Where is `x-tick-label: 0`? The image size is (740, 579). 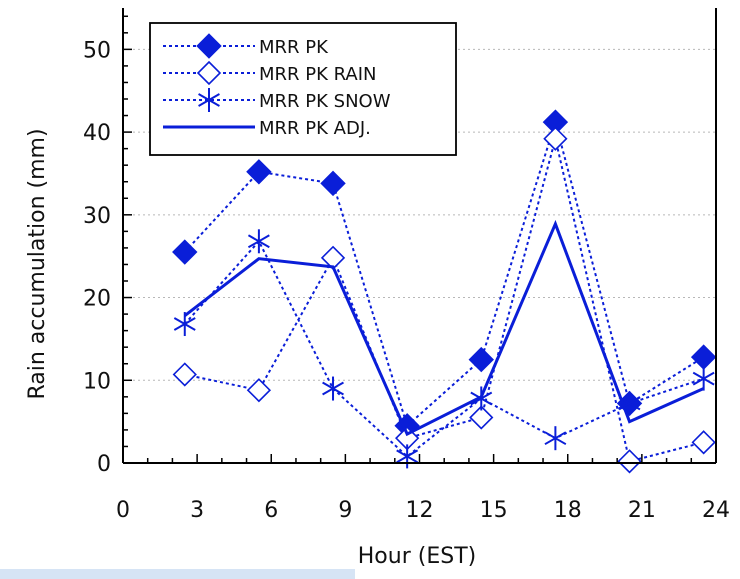
x-tick-label: 0 is located at coordinates (123, 510).